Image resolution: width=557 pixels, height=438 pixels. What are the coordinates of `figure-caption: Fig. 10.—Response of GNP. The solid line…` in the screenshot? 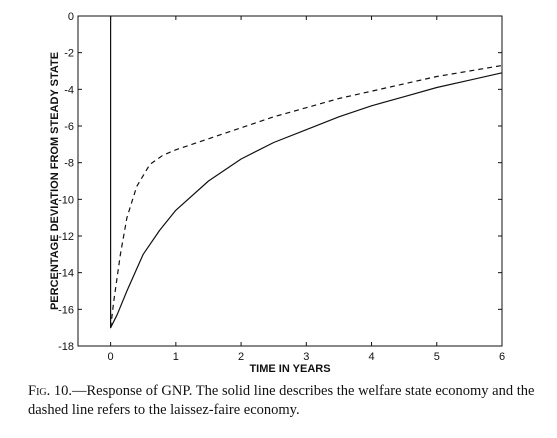 It's located at (290, 401).